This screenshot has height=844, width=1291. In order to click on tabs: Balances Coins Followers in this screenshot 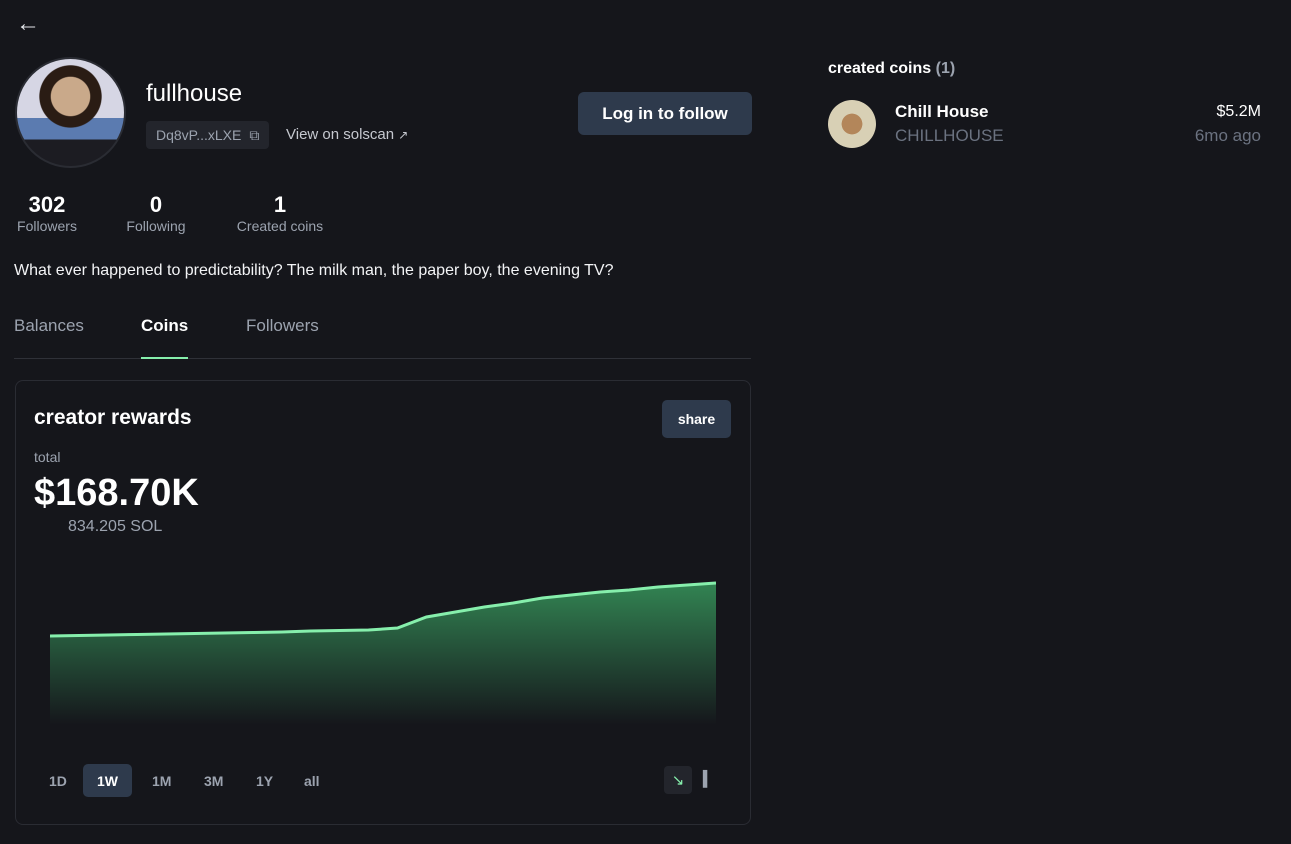, I will do `click(382, 332)`.